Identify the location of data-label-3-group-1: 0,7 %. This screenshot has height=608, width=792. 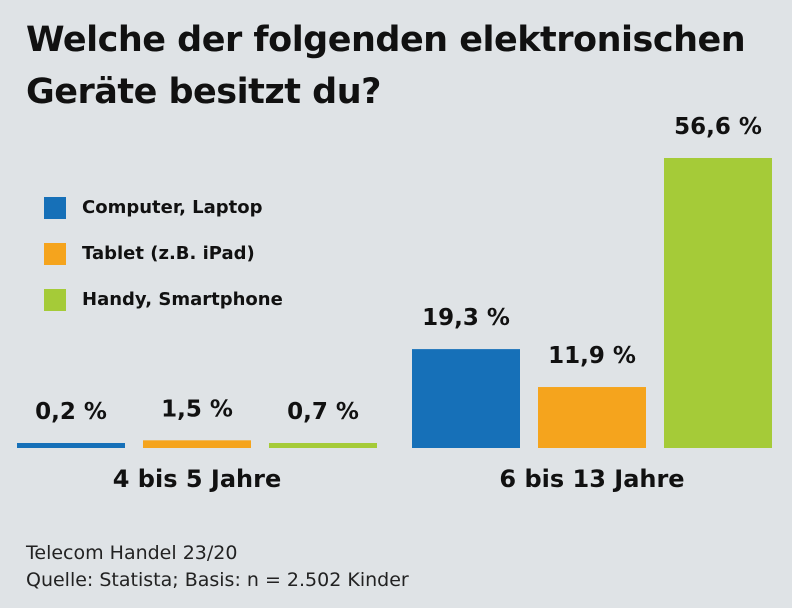
(323, 412).